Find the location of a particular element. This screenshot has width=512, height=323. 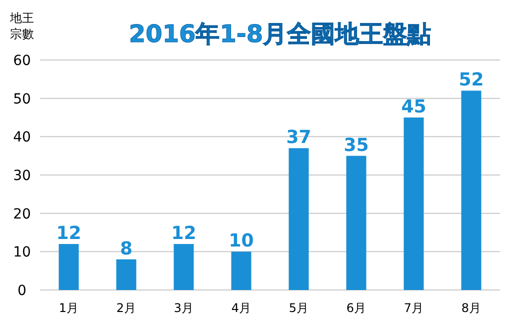

y-tick-label: 30 is located at coordinates (22, 176).